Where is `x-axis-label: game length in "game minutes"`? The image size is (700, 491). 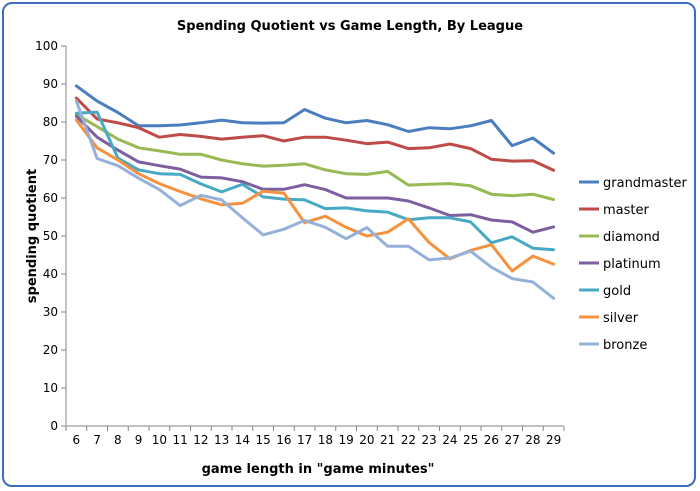 x-axis-label: game length in "game minutes" is located at coordinates (318, 469).